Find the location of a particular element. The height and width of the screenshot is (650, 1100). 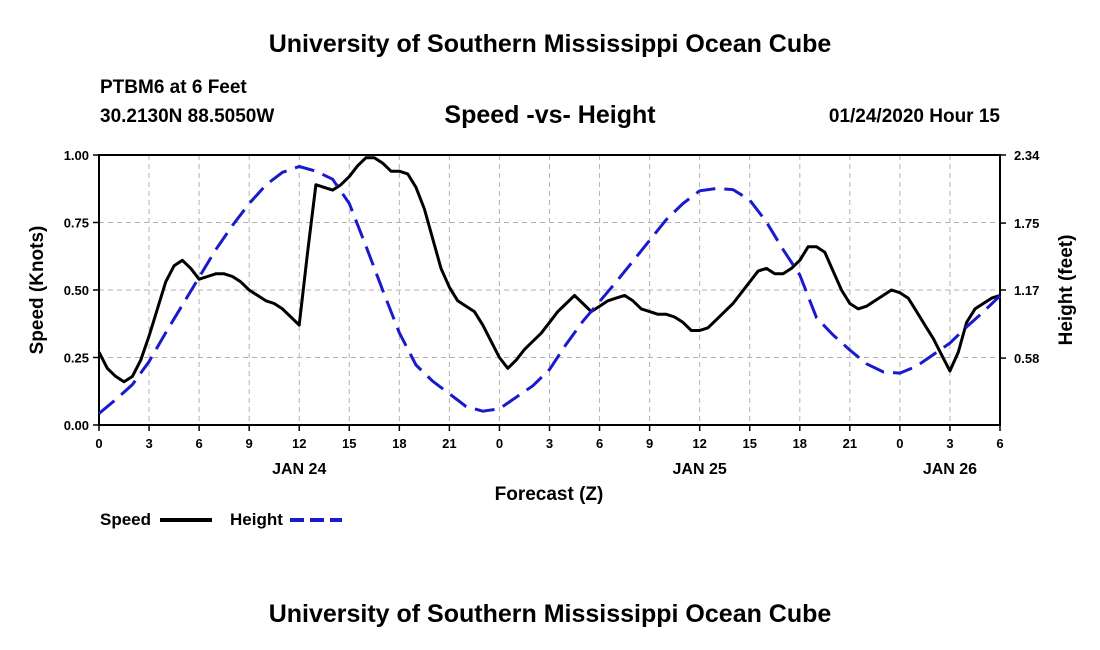

y-right-tick-label: 1.17 is located at coordinates (1026, 290).